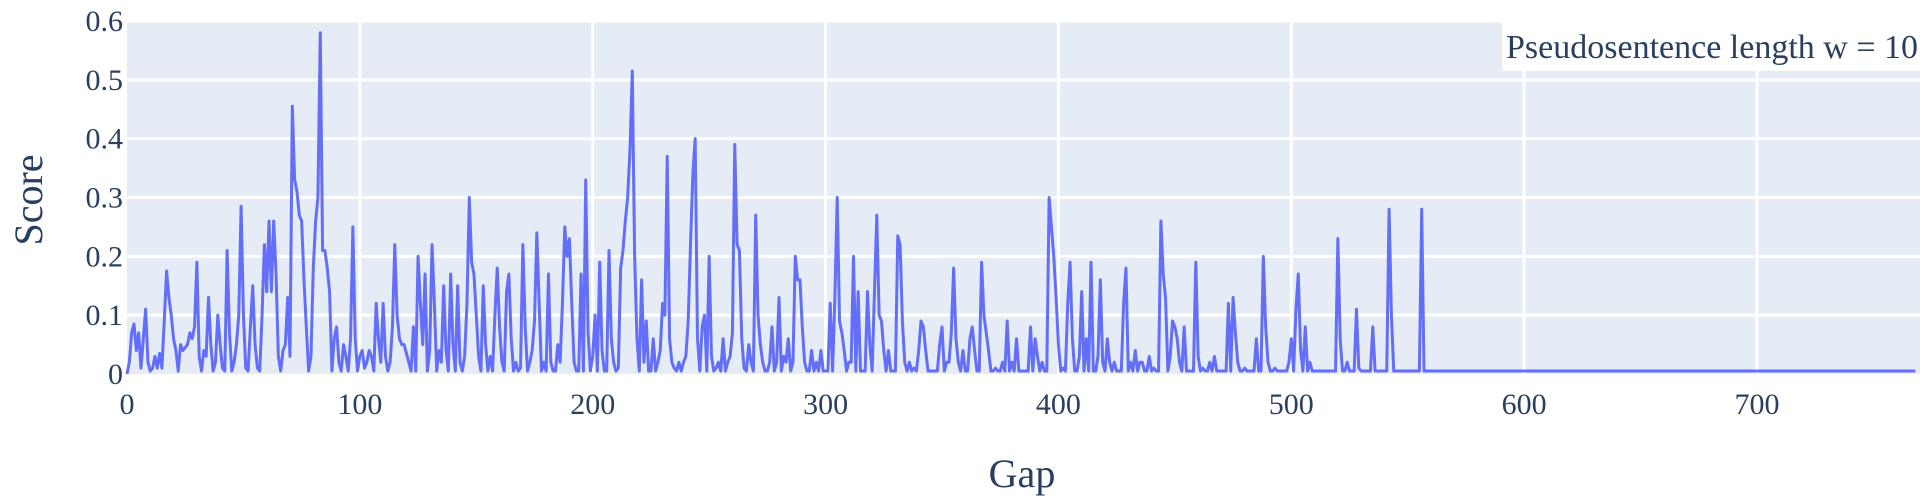 The width and height of the screenshot is (1920, 500). What do you see at coordinates (105, 256) in the screenshot?
I see `y-tick-label: 0.2` at bounding box center [105, 256].